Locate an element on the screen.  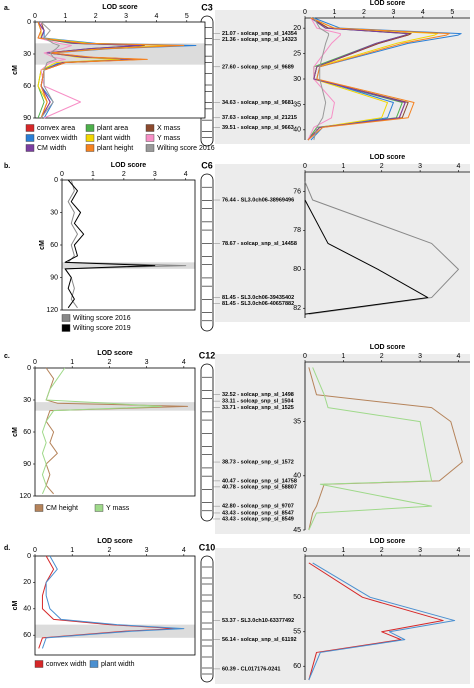
marker-label: 42.80 - solcap_snp_sl_9707 is located at coordinates (258, 507).